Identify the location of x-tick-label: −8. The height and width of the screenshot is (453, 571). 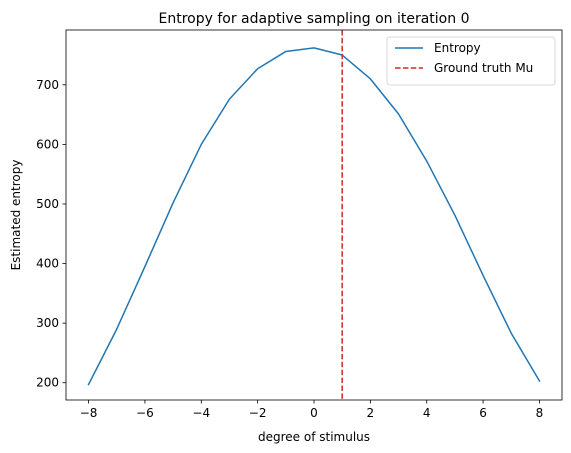
(89, 413).